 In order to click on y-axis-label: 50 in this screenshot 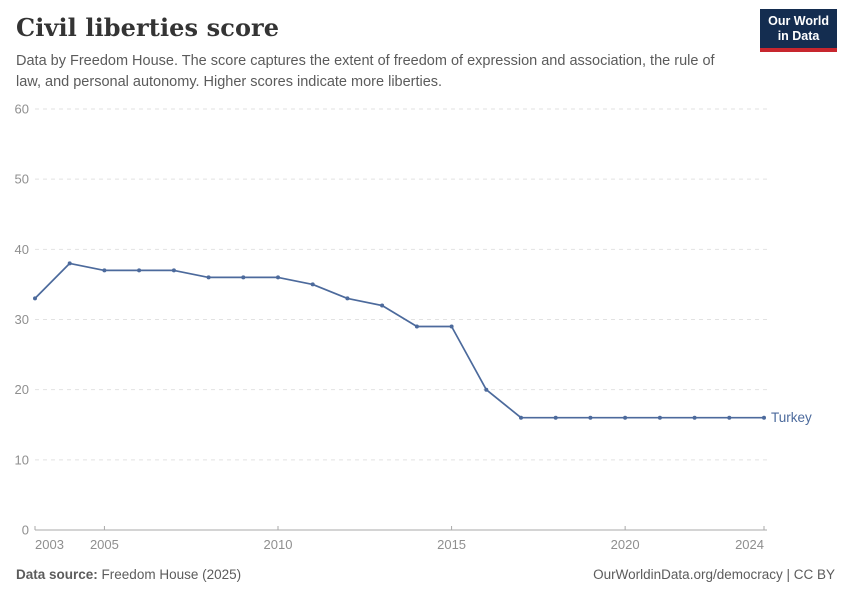, I will do `click(22, 179)`.